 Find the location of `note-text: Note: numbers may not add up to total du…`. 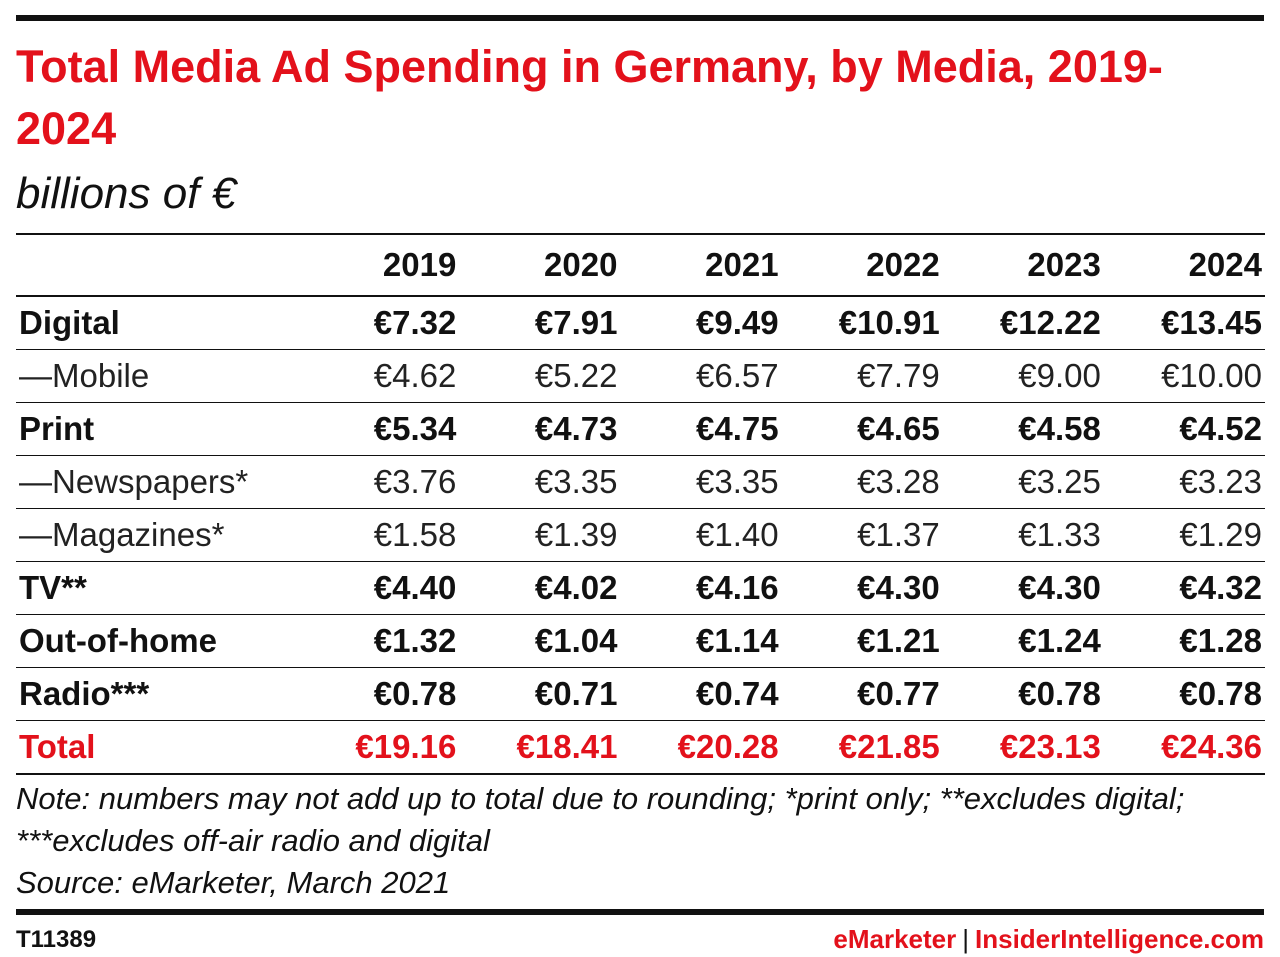

note-text: Note: numbers may not add up to total du… is located at coordinates (600, 819).